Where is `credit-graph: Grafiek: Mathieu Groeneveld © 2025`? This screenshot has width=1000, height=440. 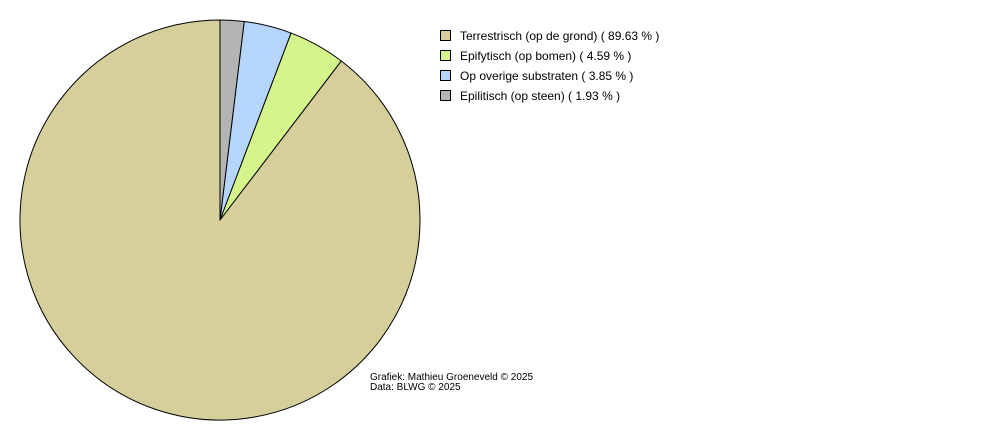
credit-graph: Grafiek: Mathieu Groeneveld © 2025 is located at coordinates (451, 377).